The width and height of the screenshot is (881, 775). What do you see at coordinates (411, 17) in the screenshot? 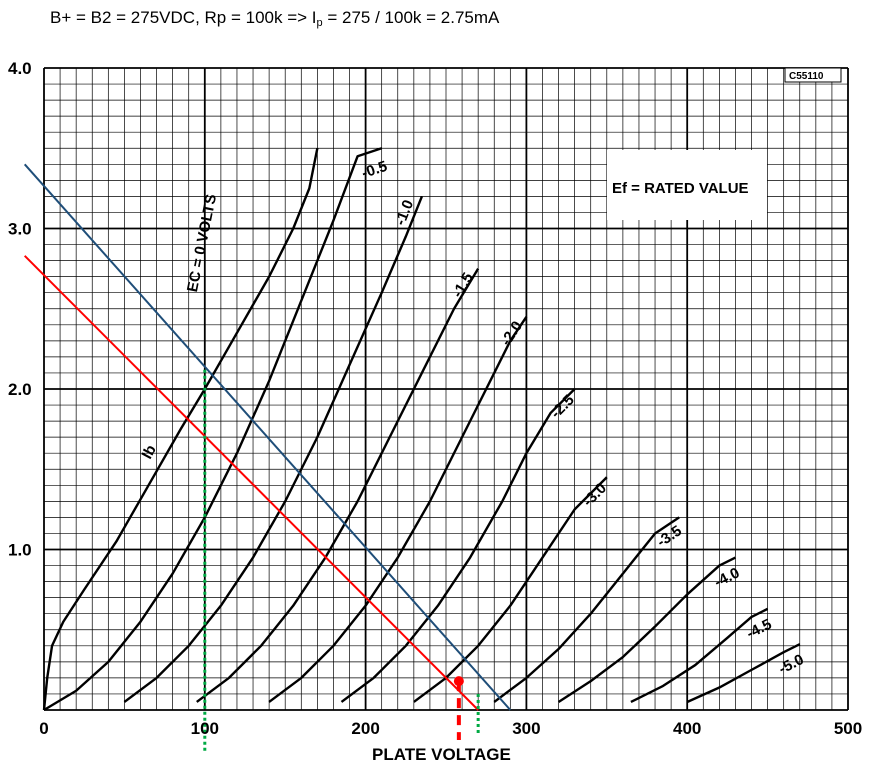
I see `formula-text-part2: = 275 / 100k = 2.75mA` at bounding box center [411, 17].